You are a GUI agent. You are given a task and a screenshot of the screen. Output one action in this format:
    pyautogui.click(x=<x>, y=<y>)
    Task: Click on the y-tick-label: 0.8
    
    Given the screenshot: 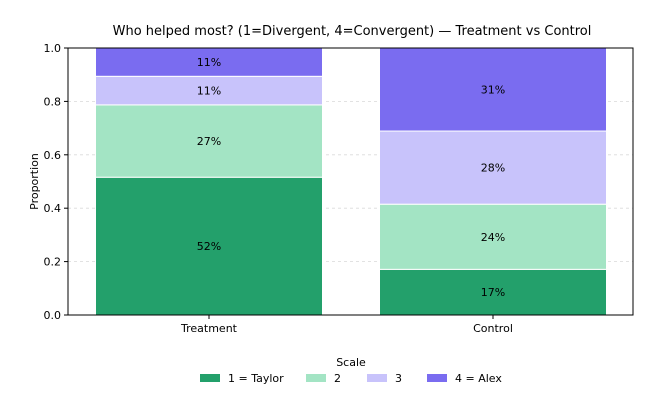 What is the action you would take?
    pyautogui.click(x=53, y=101)
    